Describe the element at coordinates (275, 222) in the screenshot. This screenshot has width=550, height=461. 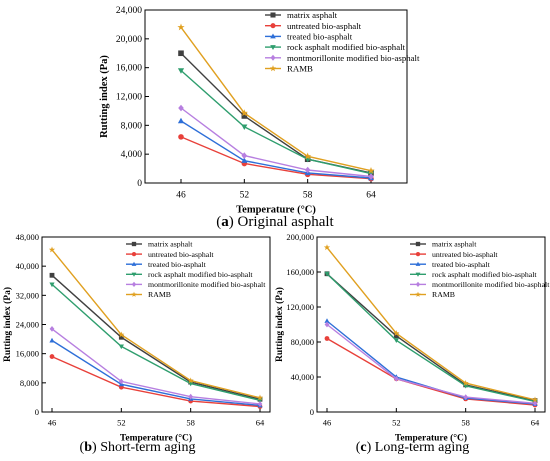
I see `caption-a: (a) Original asphalt` at that location.